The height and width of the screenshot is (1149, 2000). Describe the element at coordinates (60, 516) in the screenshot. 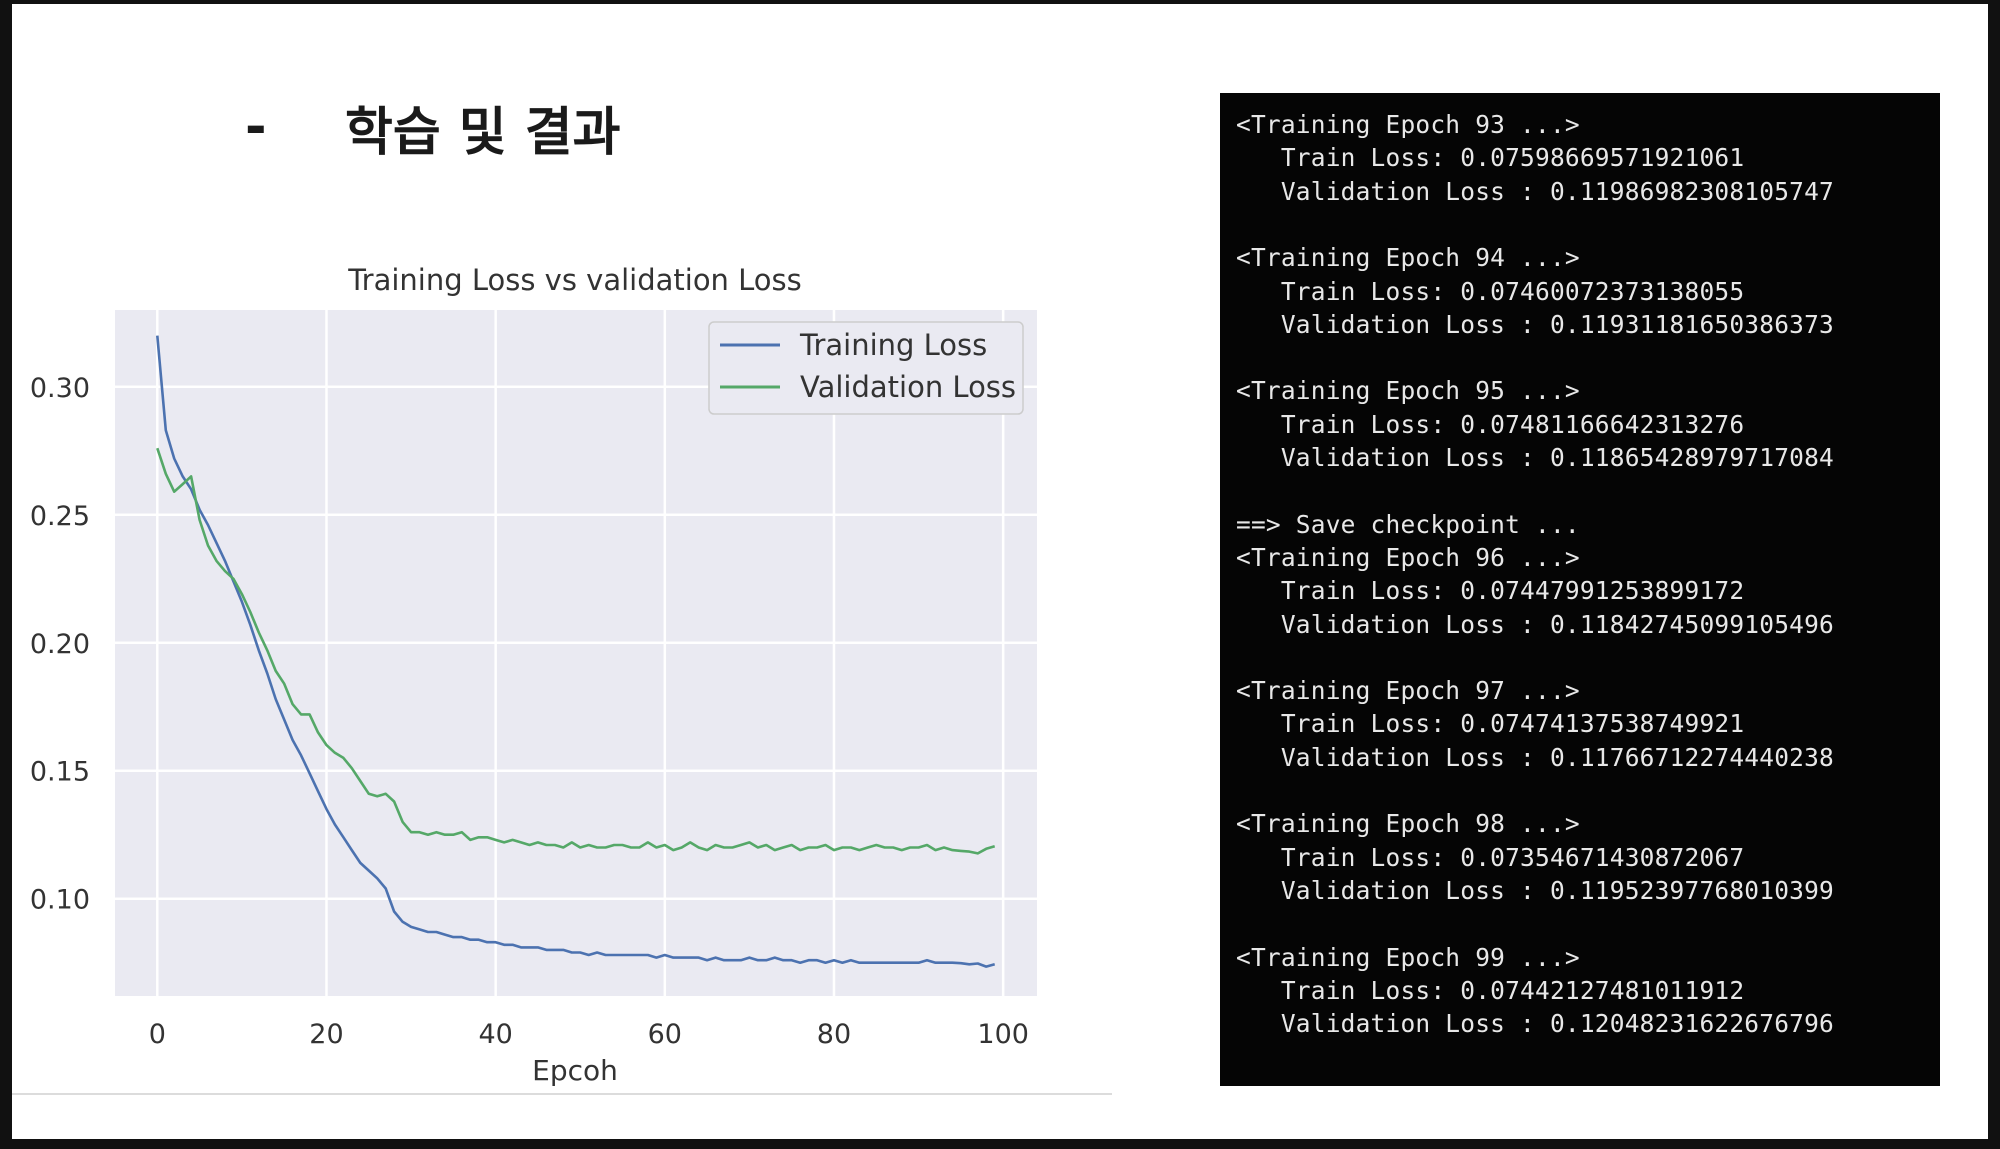

I see `y-tick-label: 0.25` at that location.